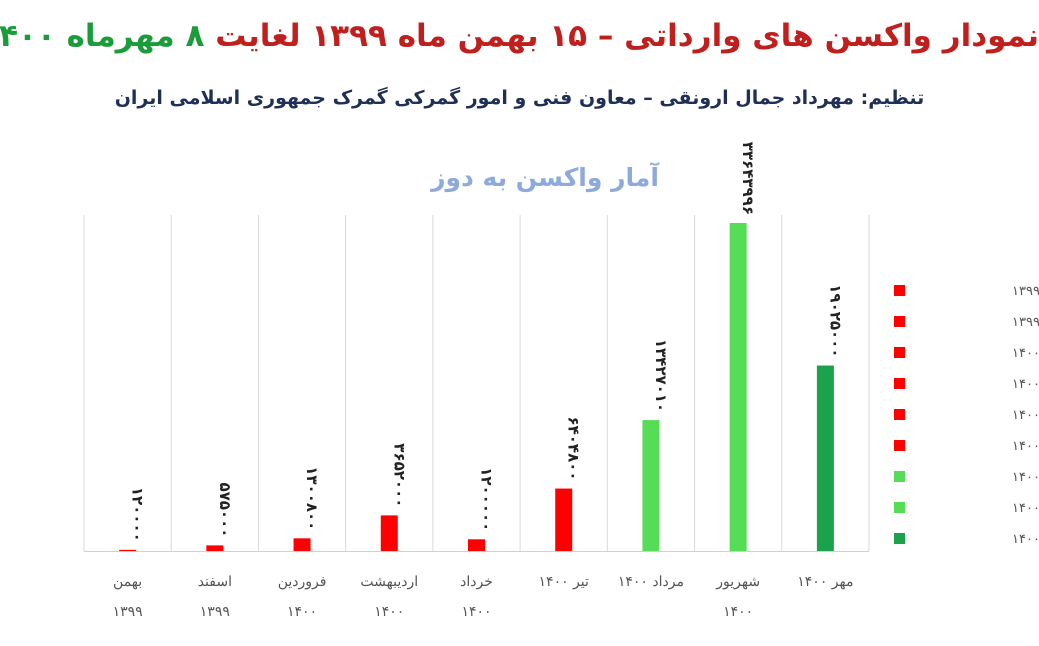  I want to click on x-tick-label: تیر ۱۴۰۰, so click(564, 582).